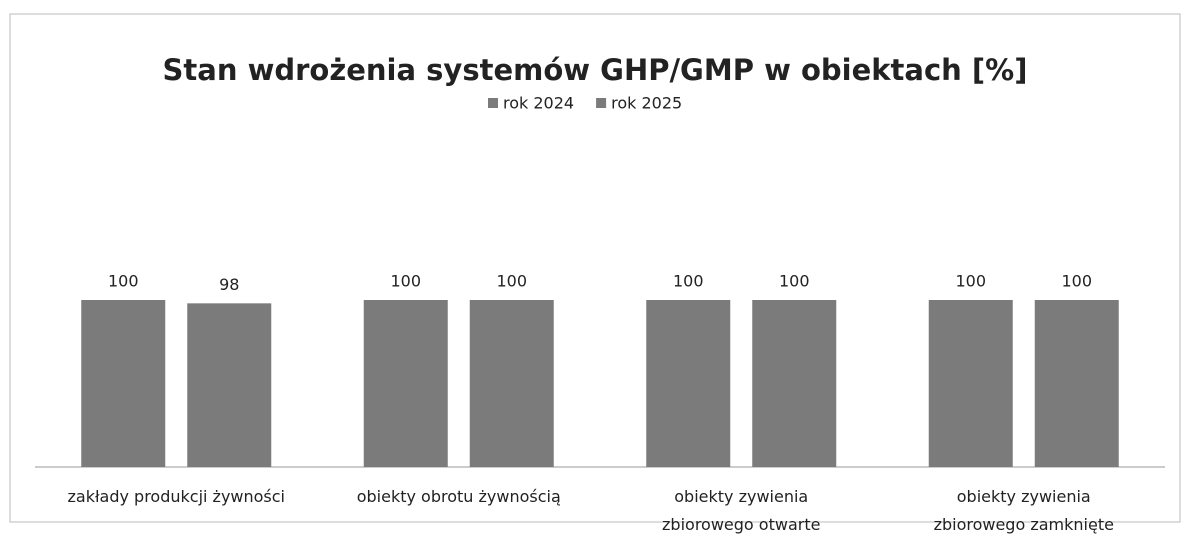 Image resolution: width=1186 pixels, height=539 pixels. Describe the element at coordinates (741, 510) in the screenshot. I see `x-tick-label: obiekty zywienia zbiorowego otwarte` at that location.